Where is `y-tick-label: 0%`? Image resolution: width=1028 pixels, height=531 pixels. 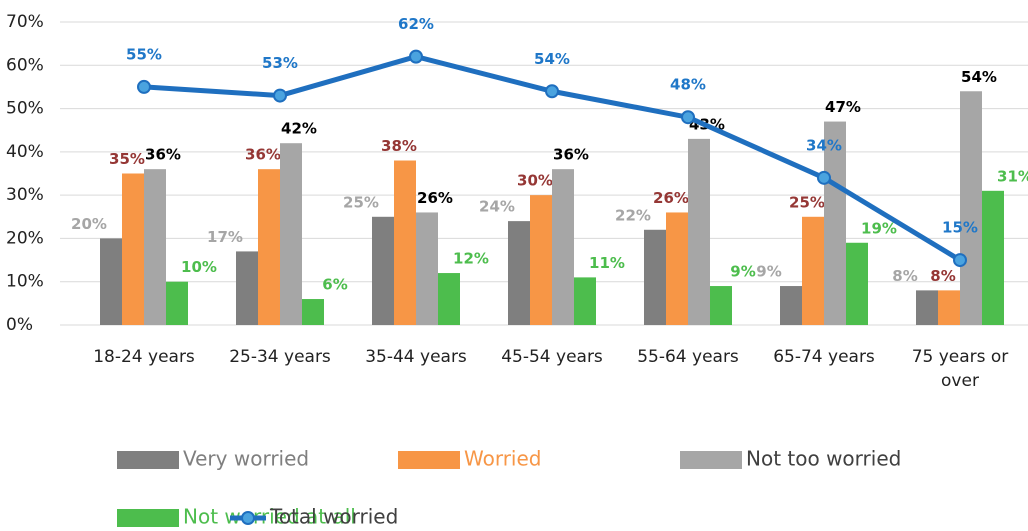
y-tick-label: 0% is located at coordinates (19, 325).